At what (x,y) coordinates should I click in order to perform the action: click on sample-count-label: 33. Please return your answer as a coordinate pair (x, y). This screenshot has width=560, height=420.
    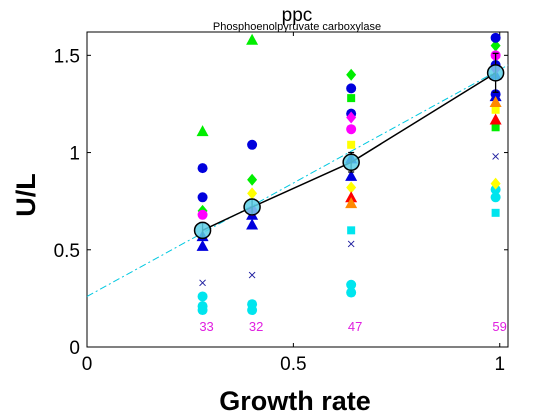
    Looking at the image, I should click on (206, 326).